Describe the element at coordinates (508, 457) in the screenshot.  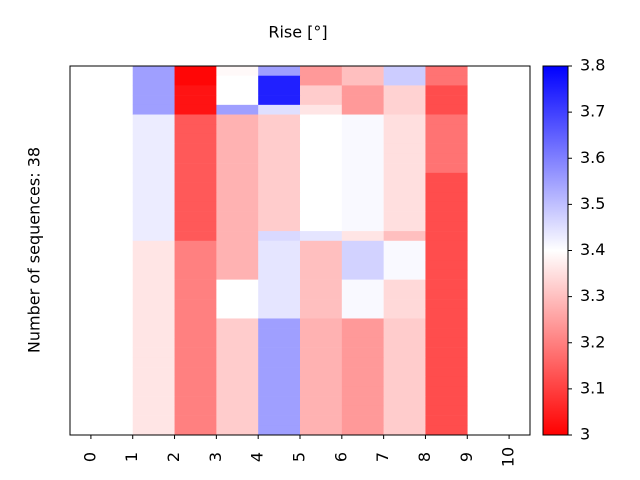
I see `x-tick-label: 10` at that location.